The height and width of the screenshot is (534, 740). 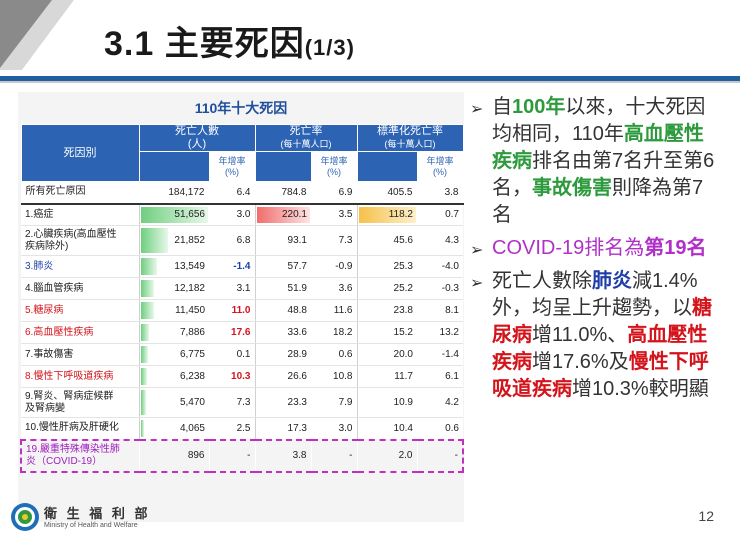 What do you see at coordinates (306, 138) in the screenshot?
I see `header-rate: 死亡率 (每十萬人口)` at bounding box center [306, 138].